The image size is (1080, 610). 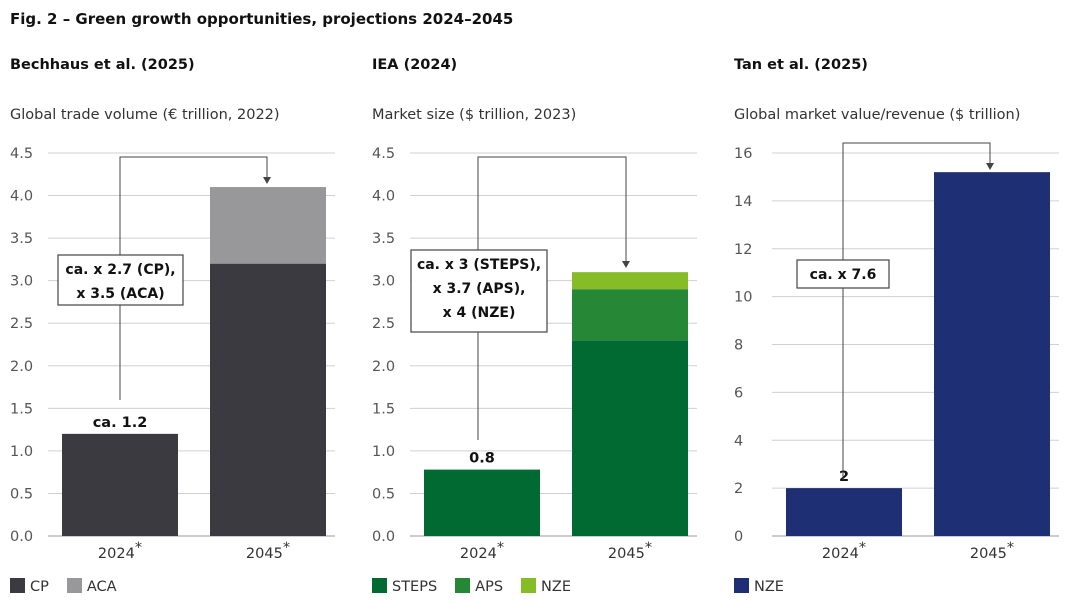 What do you see at coordinates (877, 115) in the screenshot?
I see `y-axis-label-tan: Global market value/revenue ($ trillion)` at bounding box center [877, 115].